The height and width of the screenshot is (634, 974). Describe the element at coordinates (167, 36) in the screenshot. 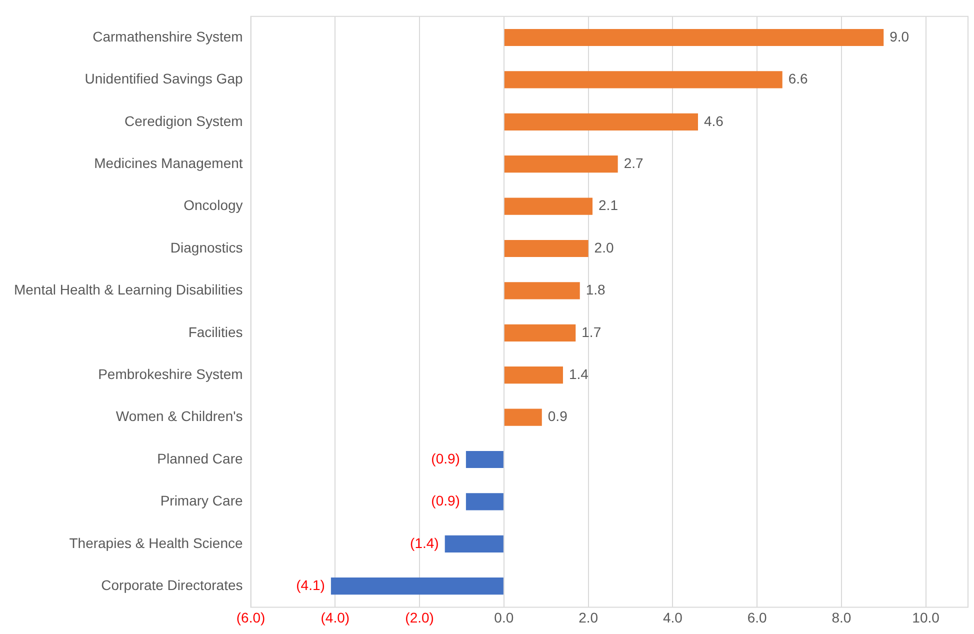

I see `y-tick-label: Carmathenshire System` at that location.